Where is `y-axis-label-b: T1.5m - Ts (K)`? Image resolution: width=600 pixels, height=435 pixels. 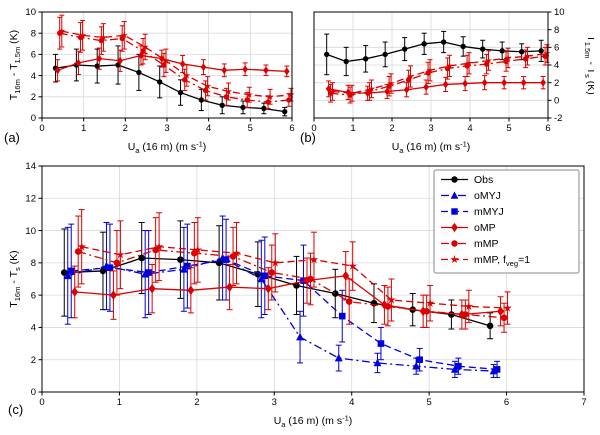 y-axis-label-b: T1.5m - Ts (K) is located at coordinates (588, 64).